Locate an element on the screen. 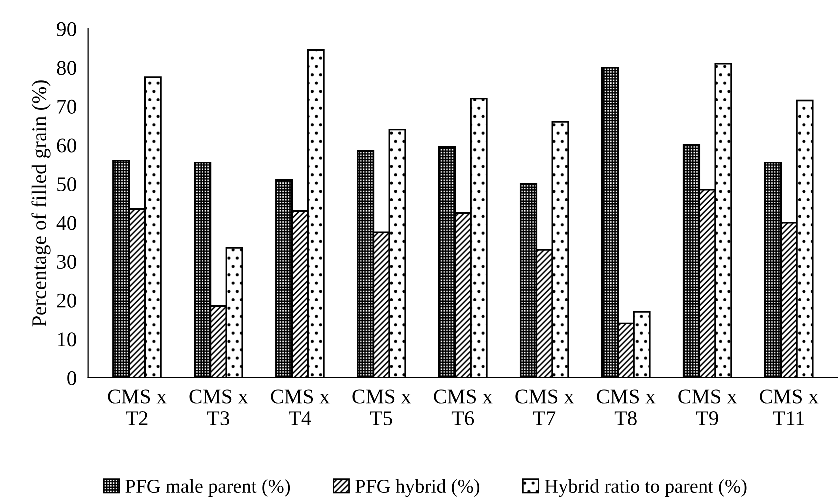 This screenshot has width=838, height=497. y-tick-label: 0 is located at coordinates (72, 378).